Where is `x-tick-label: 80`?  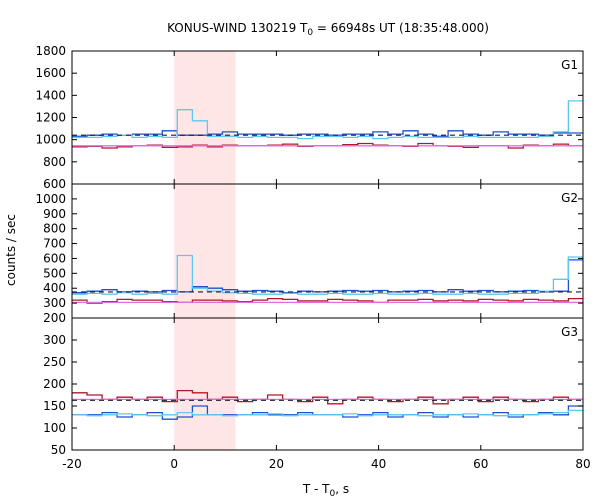
x-tick-label: 80 is located at coordinates (582, 464).